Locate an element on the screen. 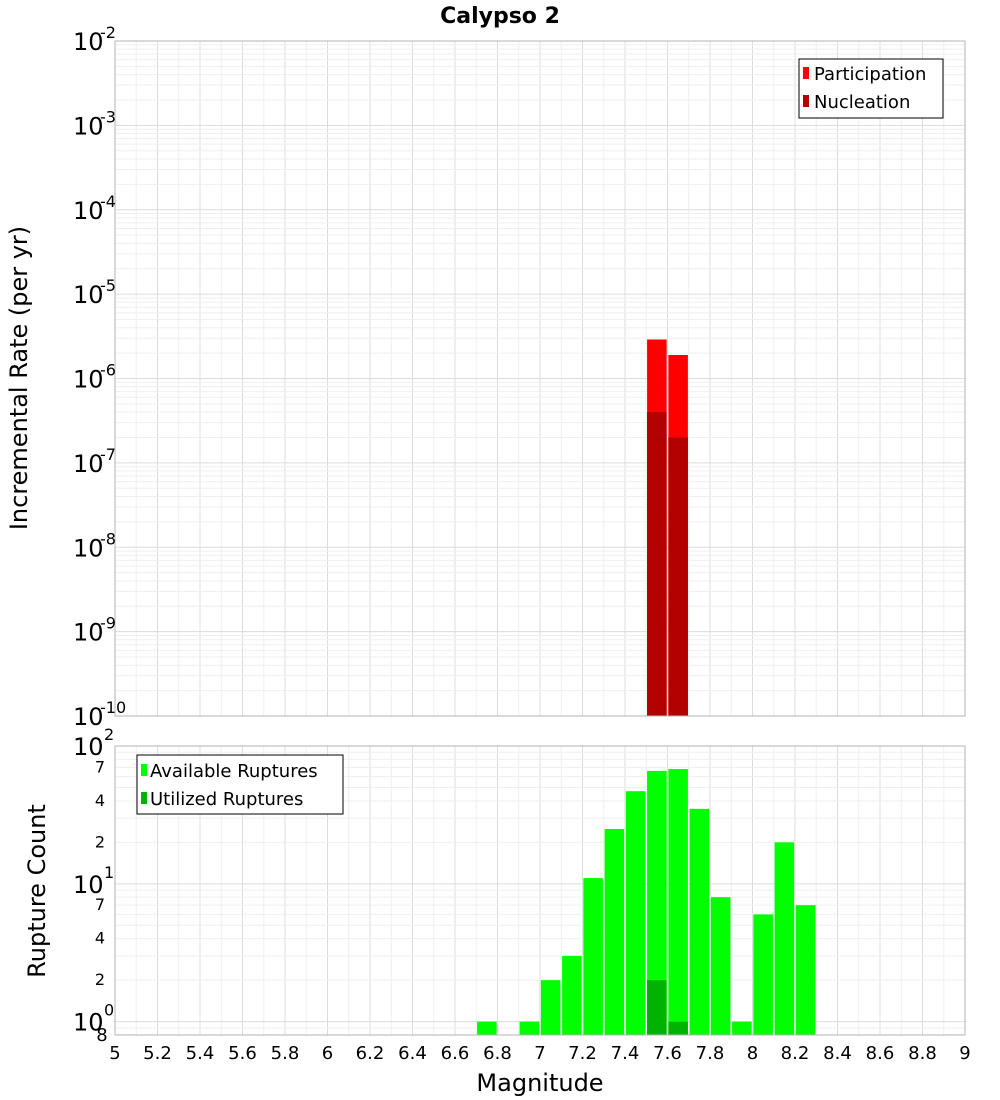 The image size is (1000, 1100). top-legend-box is located at coordinates (871, 88).